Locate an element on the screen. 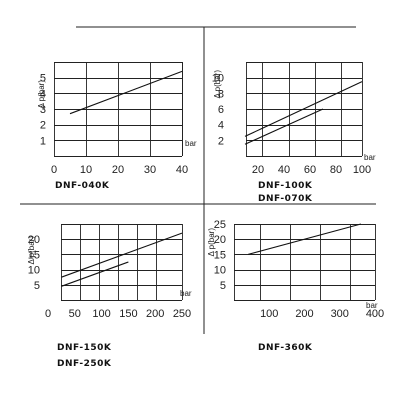  x-tick-label: 300 is located at coordinates (340, 314).